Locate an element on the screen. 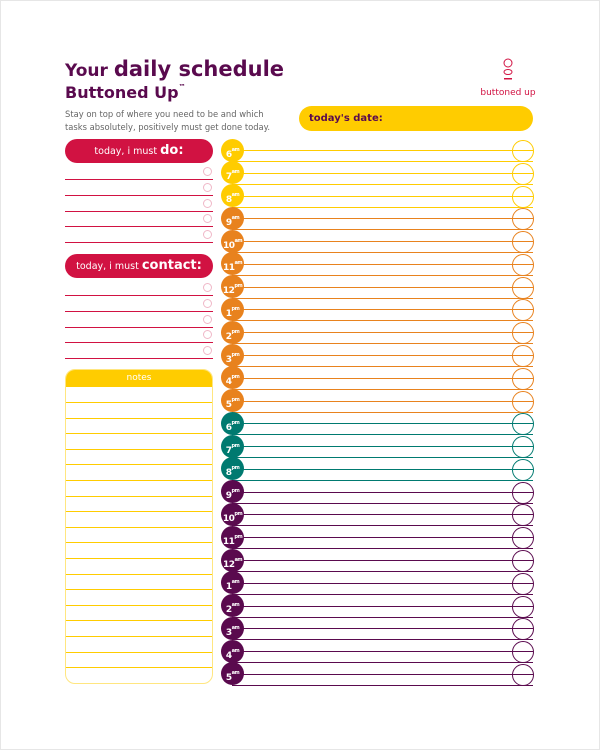 The image size is (600, 750). notes-box: notes is located at coordinates (139, 526).